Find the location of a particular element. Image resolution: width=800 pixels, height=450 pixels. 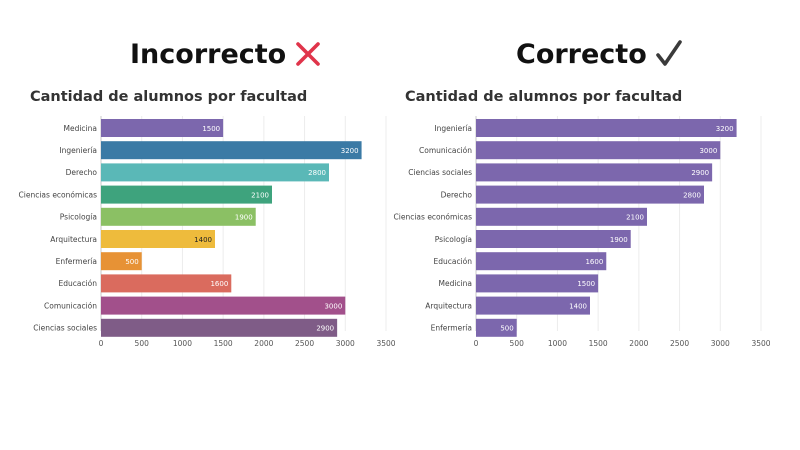

correct-bar-psicologia is located at coordinates (553, 239).